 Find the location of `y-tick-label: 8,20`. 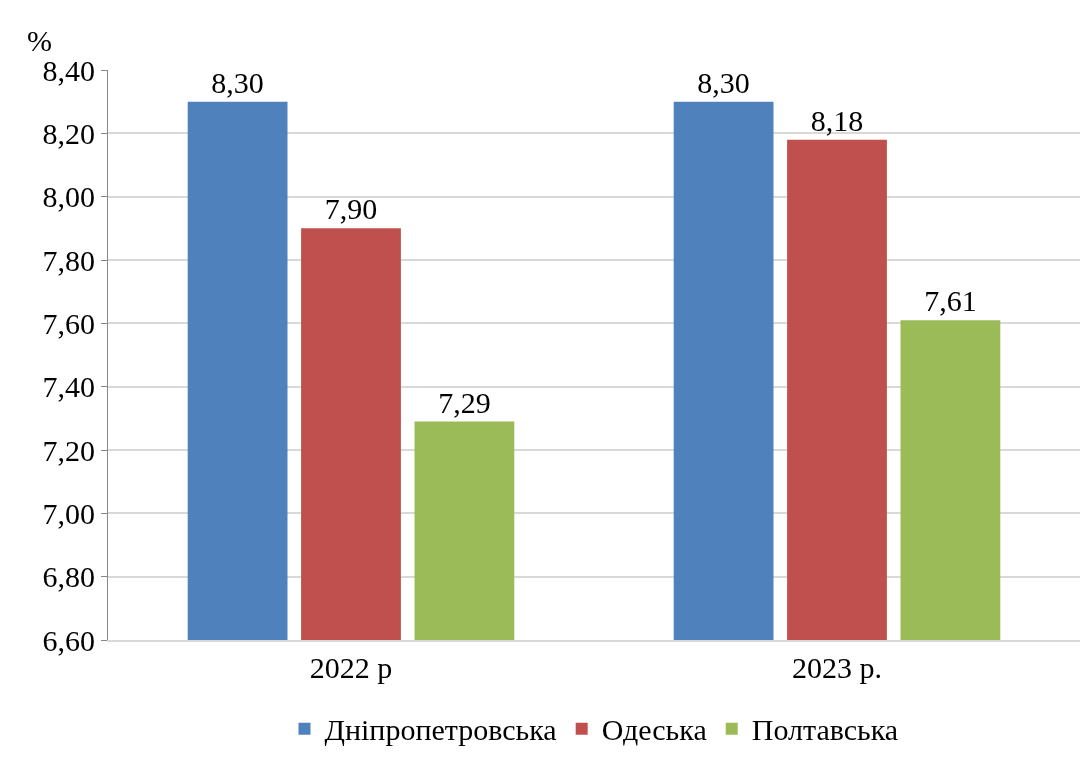

y-tick-label: 8,20 is located at coordinates (68, 133).